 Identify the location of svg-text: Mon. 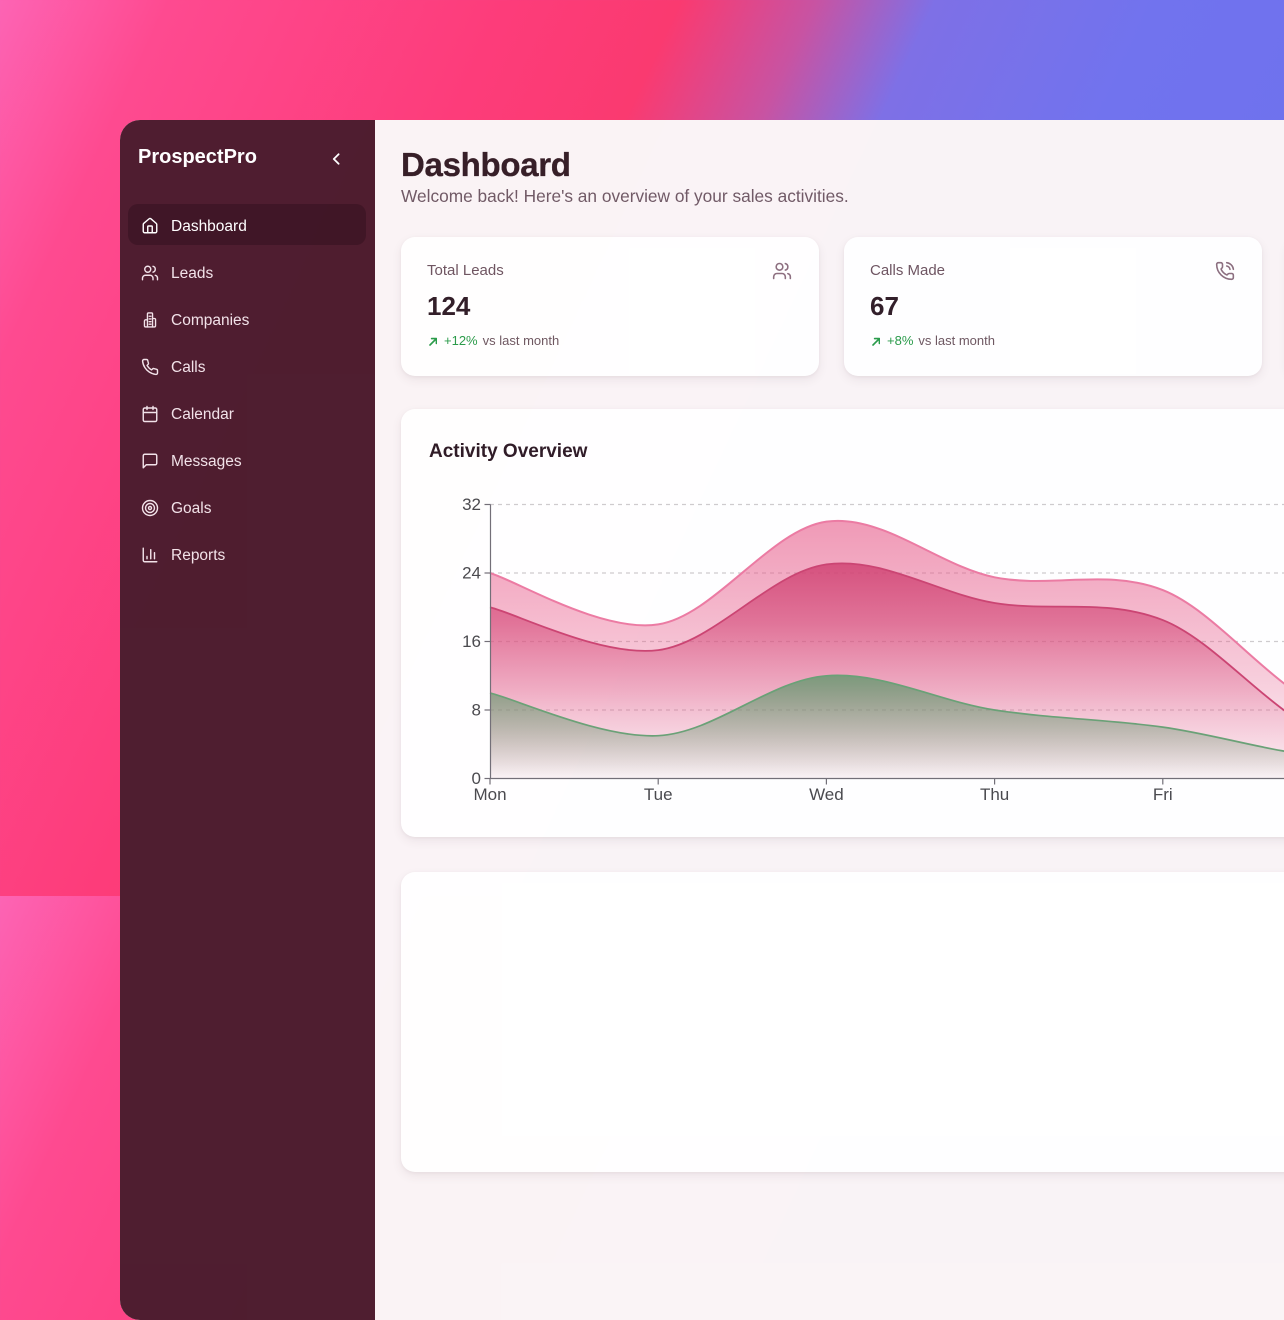
(489, 794).